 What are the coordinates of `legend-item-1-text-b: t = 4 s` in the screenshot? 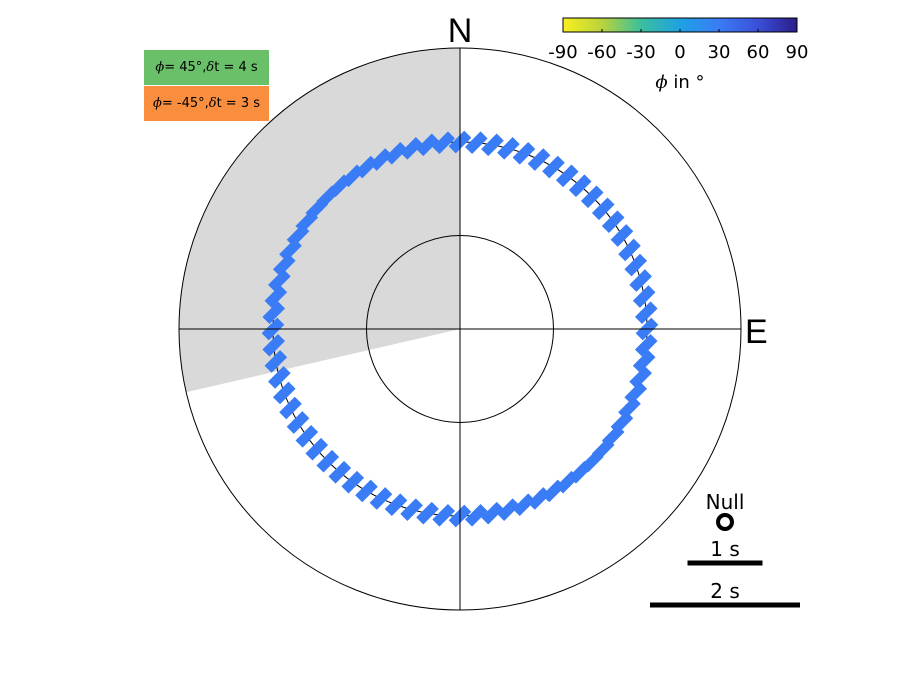 It's located at (236, 67).